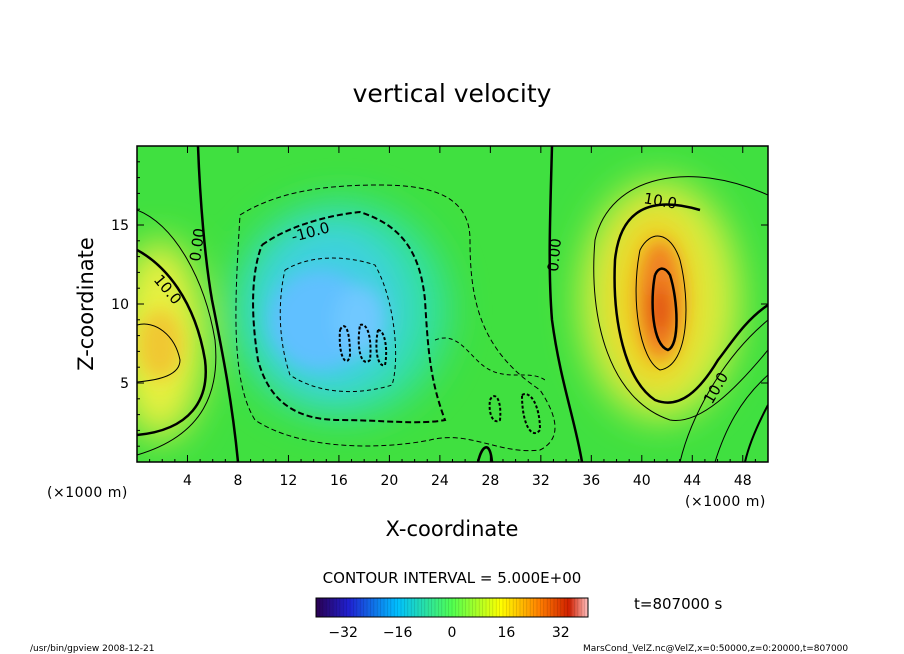 This screenshot has width=904, height=654. What do you see at coordinates (741, 418) in the screenshot?
I see `contour-lower-right2` at bounding box center [741, 418].